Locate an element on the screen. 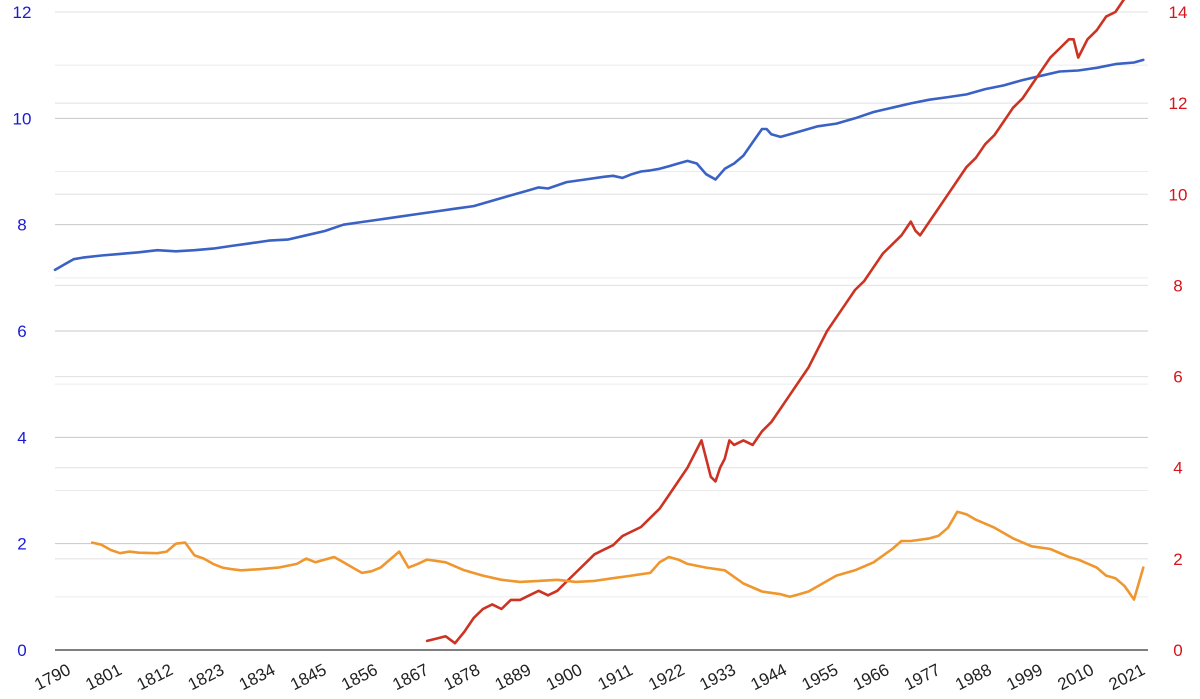  x-tick-label: 1845 is located at coordinates (308, 677).